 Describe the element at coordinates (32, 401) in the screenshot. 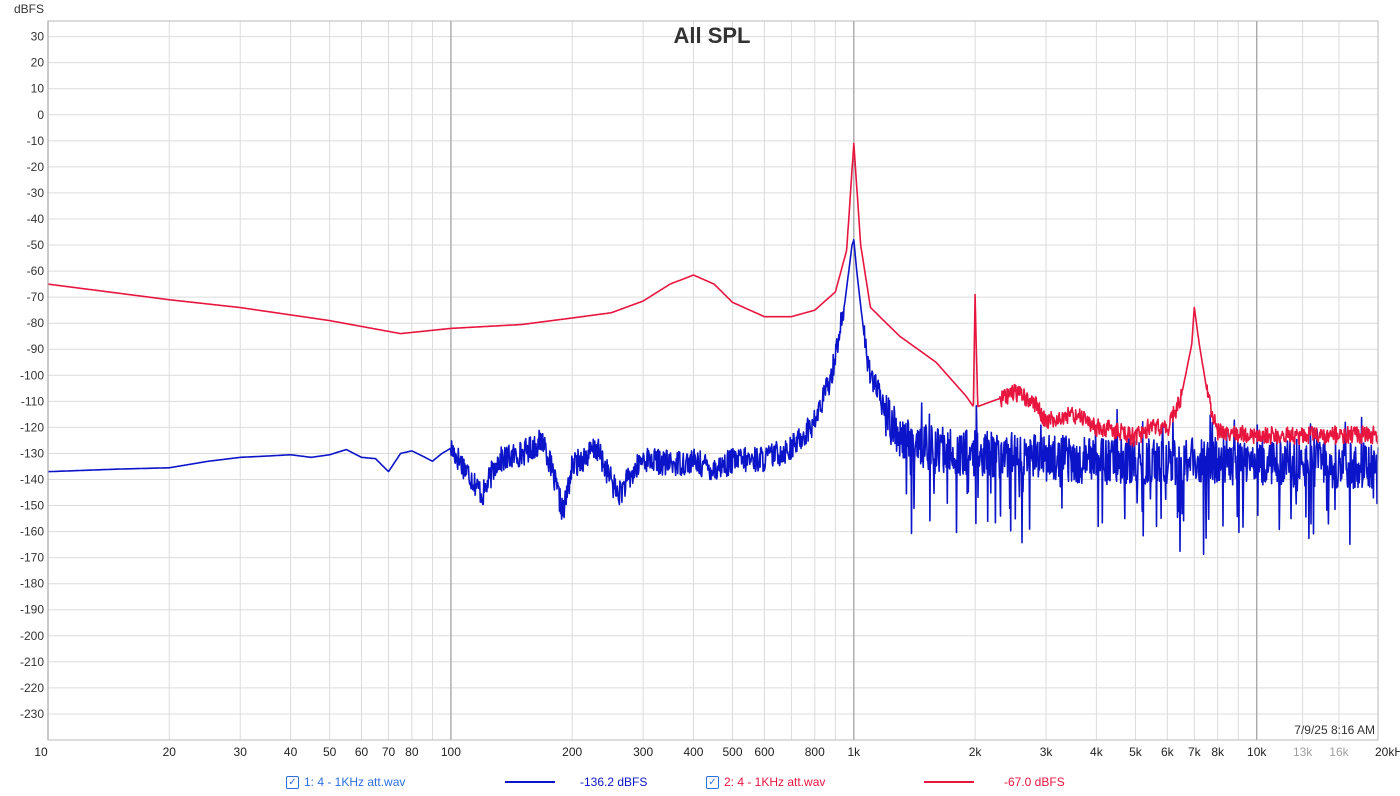

I see `y-tick-label: -110` at that location.